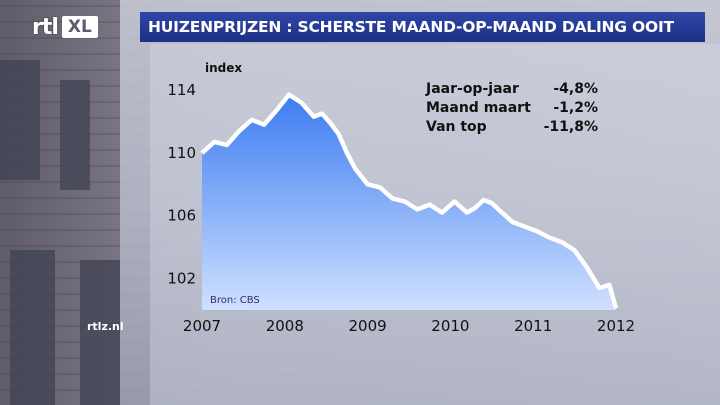 Image resolution: width=720 pixels, height=405 pixels. I want to click on stat-value: -4,8%, so click(575, 89).